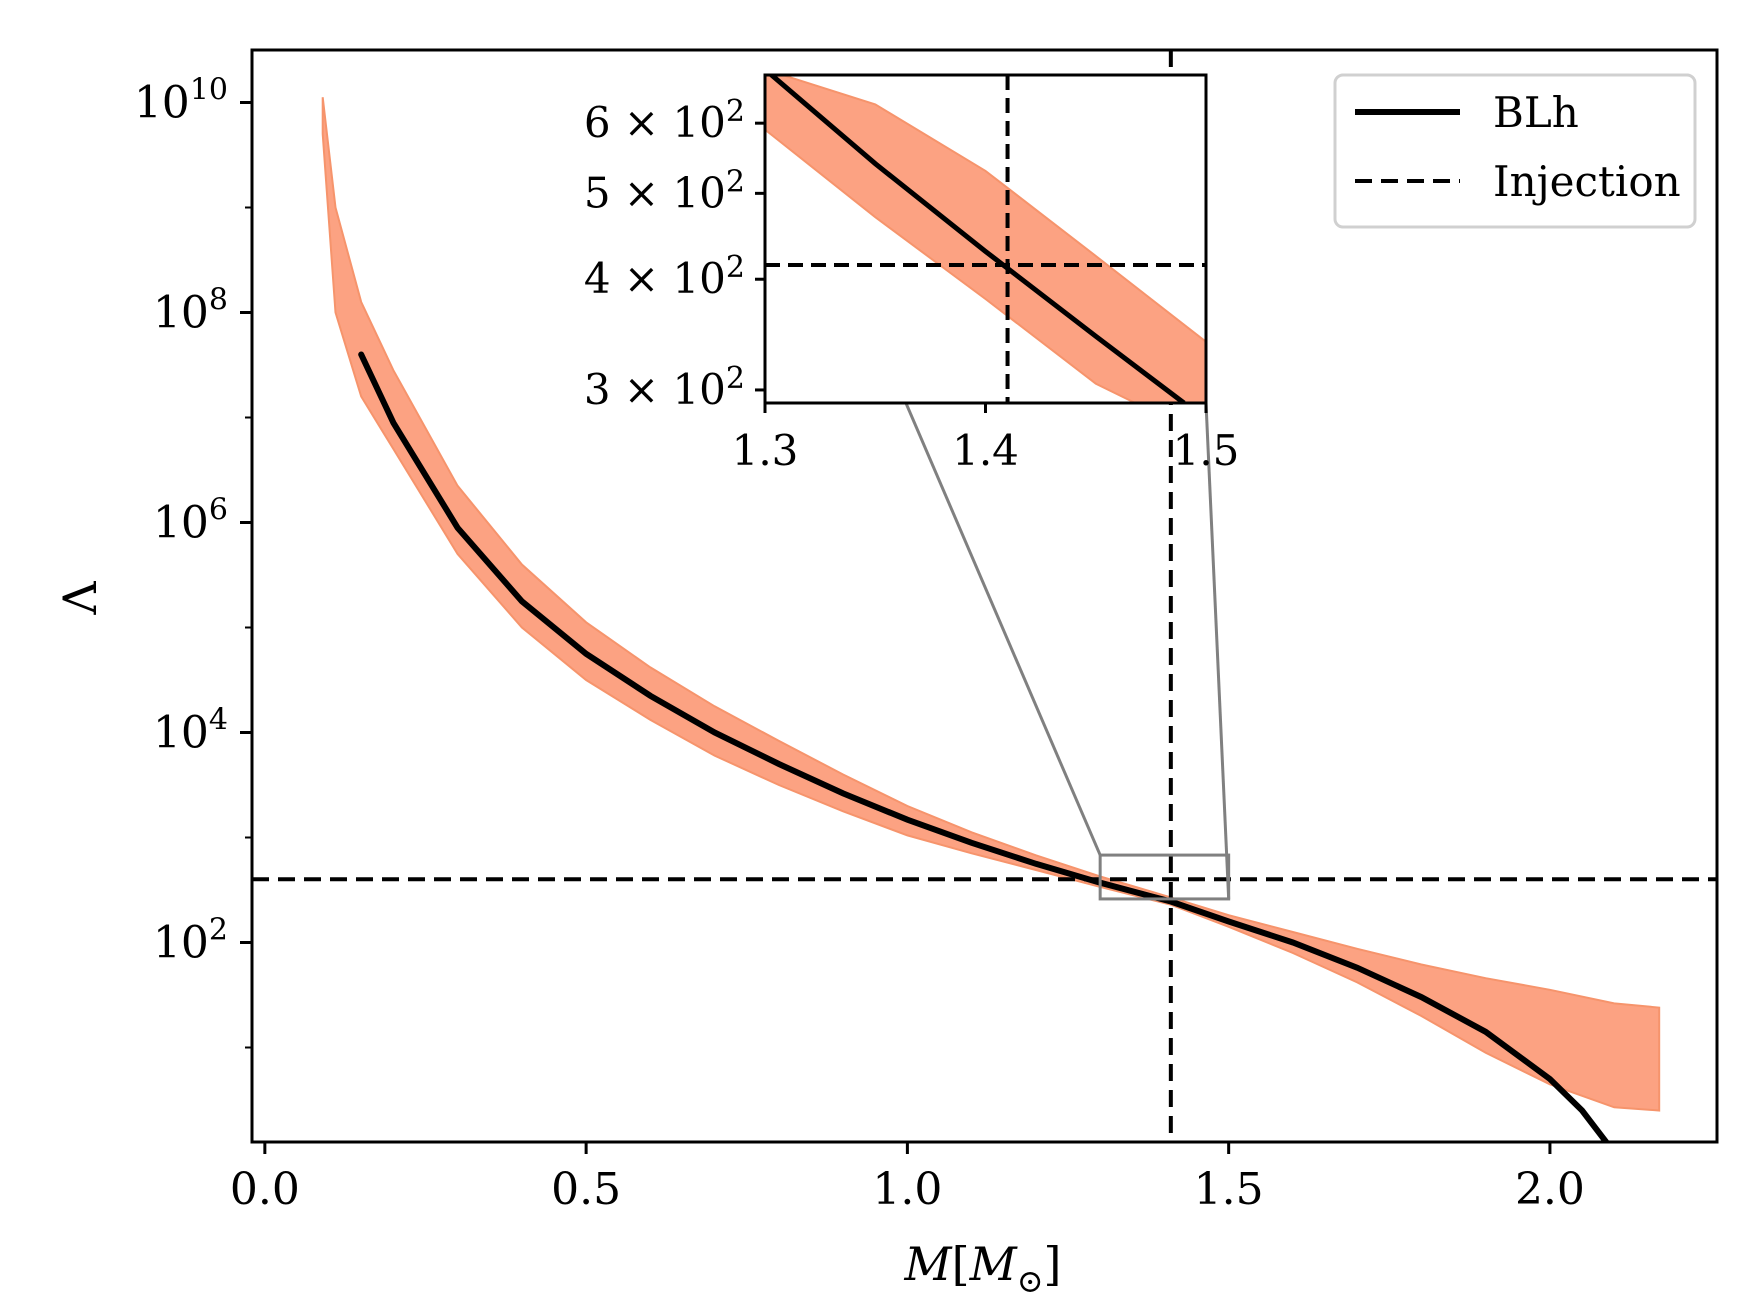 The image size is (1750, 1302). I want to click on y-axis: 10² 10⁴ 10⁶ 10⁸ 10¹⁰, so click(193, 561).